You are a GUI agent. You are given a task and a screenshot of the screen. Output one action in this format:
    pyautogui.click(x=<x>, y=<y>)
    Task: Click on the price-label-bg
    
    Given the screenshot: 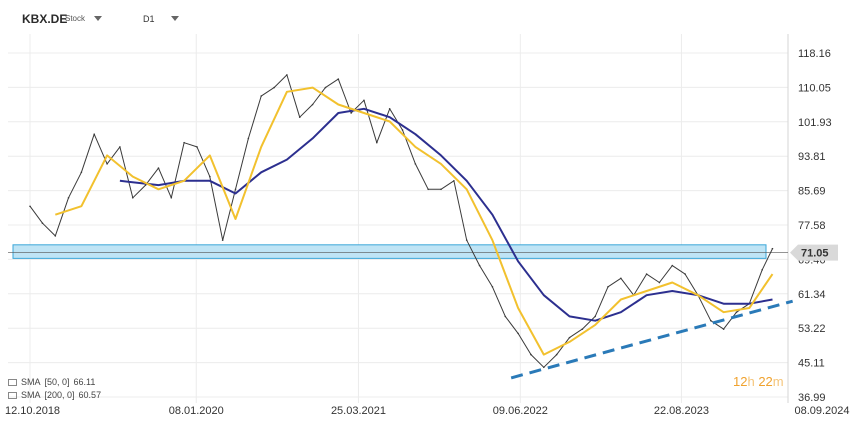 What is the action you would take?
    pyautogui.click(x=814, y=252)
    